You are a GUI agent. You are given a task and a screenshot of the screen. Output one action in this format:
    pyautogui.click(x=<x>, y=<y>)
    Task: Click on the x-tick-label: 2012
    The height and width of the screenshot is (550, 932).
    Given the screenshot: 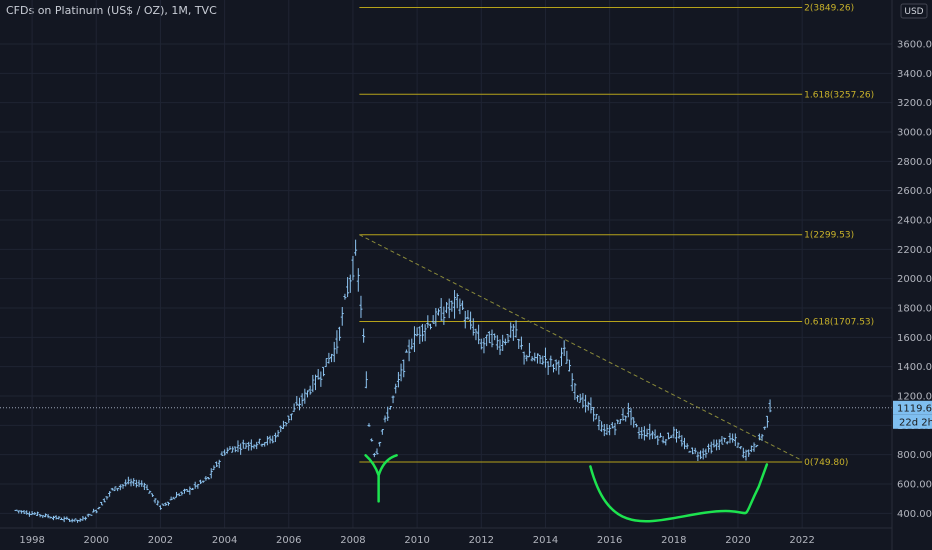 What is the action you would take?
    pyautogui.click(x=481, y=540)
    